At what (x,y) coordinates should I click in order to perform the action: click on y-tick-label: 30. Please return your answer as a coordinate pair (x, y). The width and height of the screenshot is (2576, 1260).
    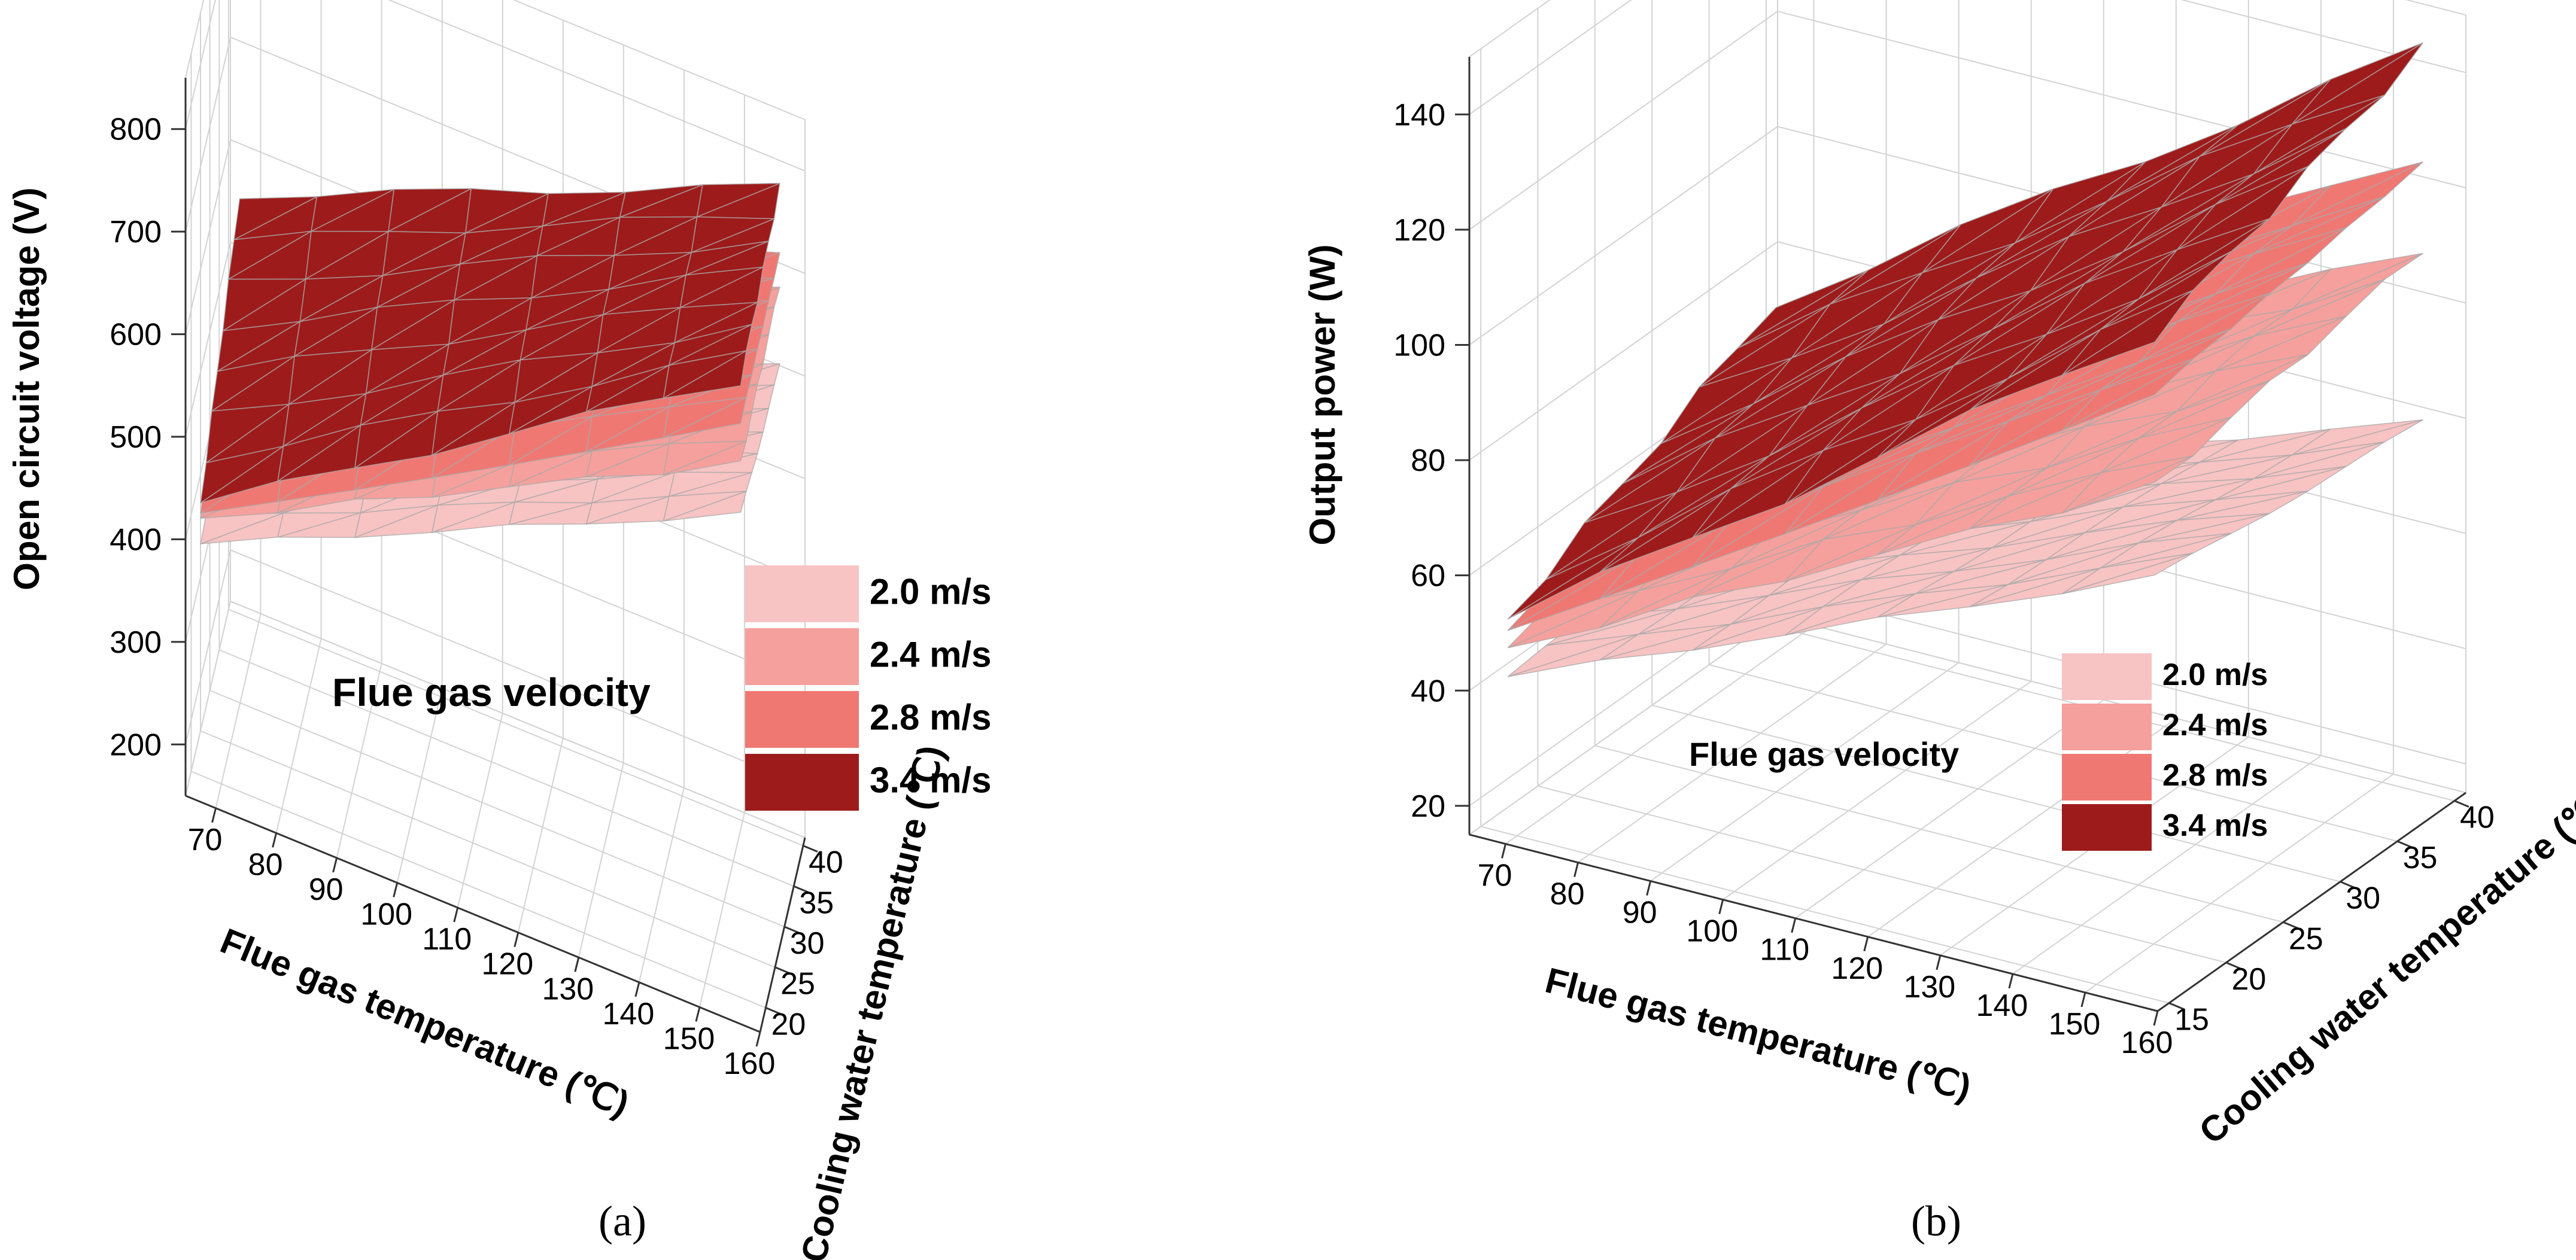
    Looking at the image, I should click on (2363, 898).